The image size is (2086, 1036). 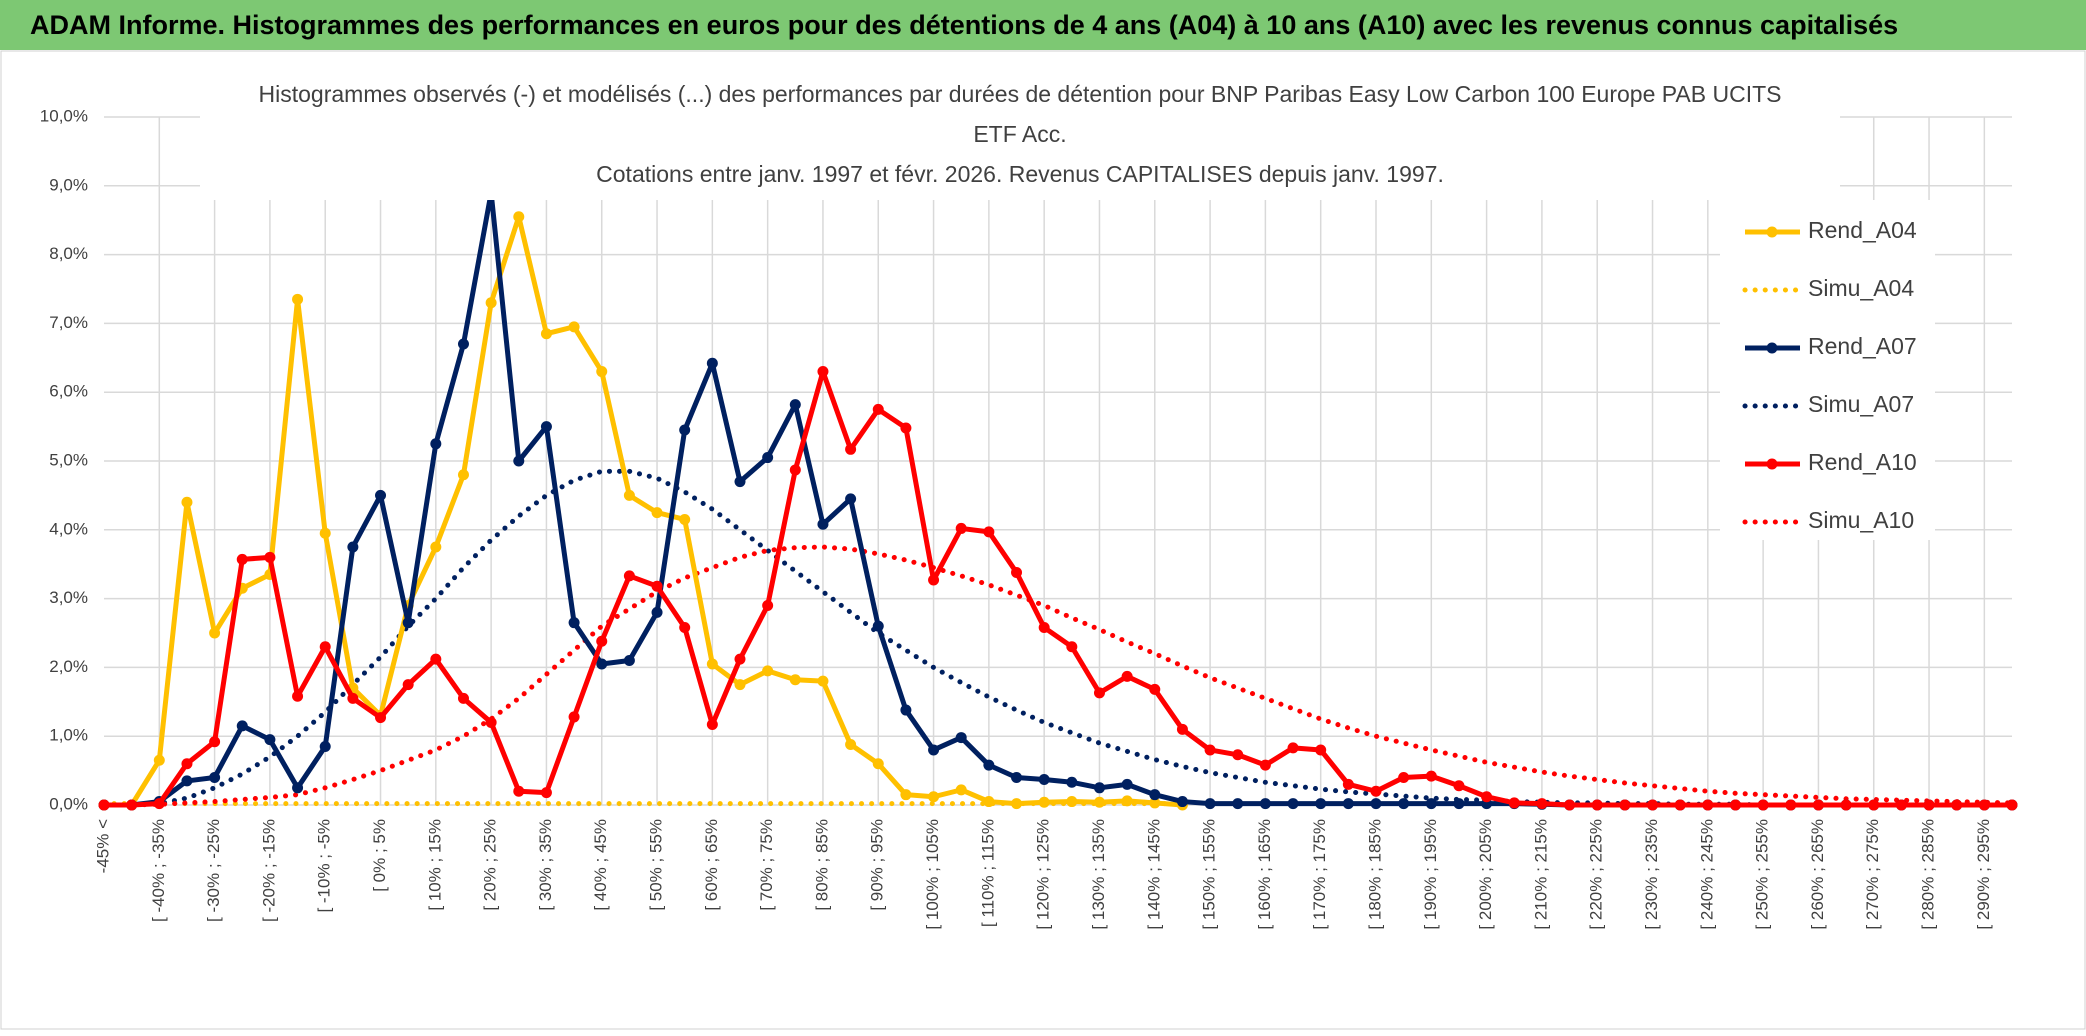 I want to click on y-tick-label: 9,0%, so click(x=68, y=184).